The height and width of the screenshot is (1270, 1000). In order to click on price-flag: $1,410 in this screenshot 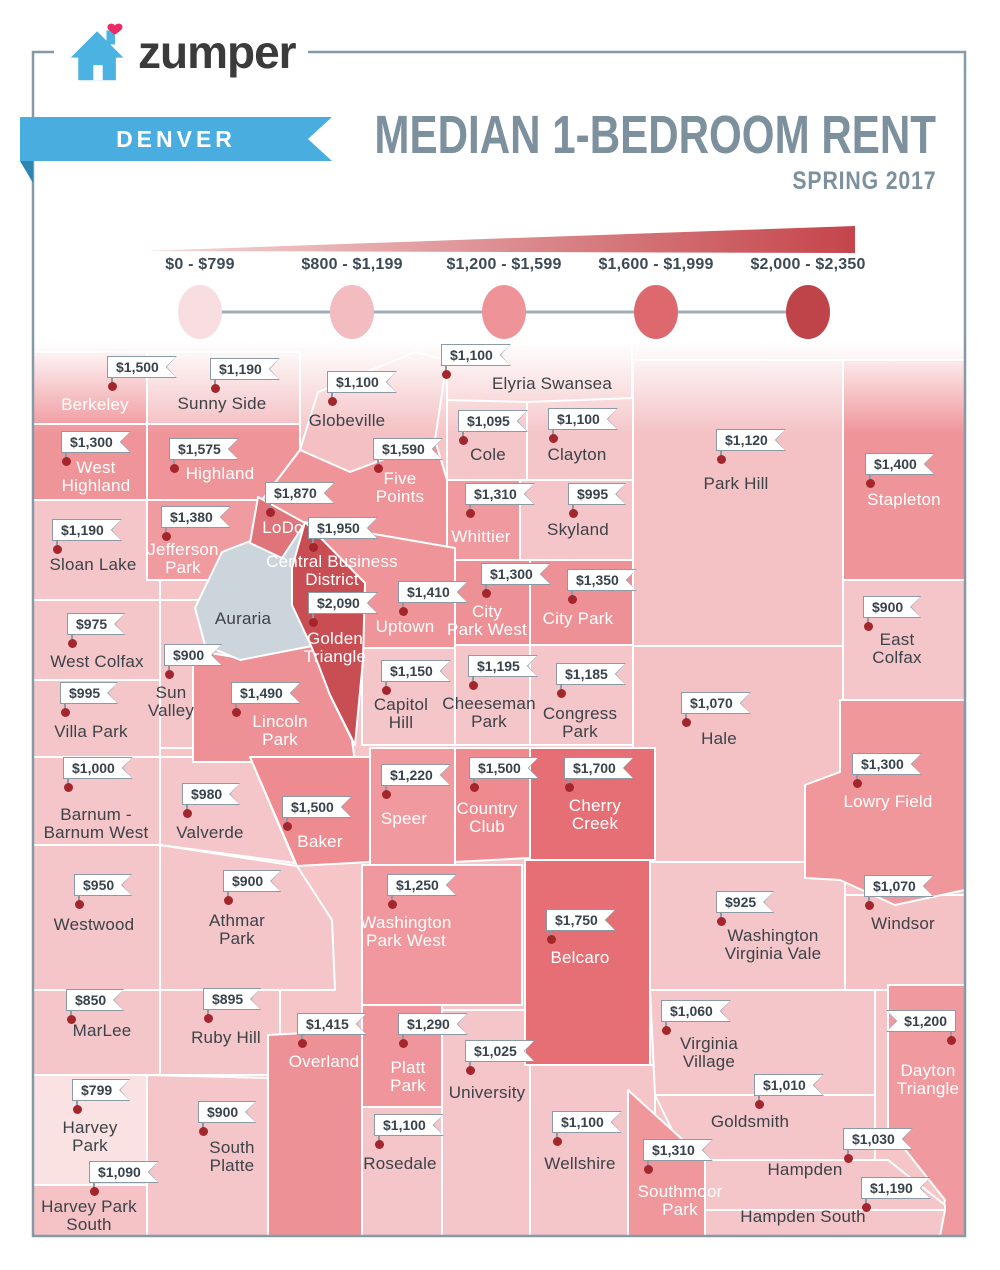, I will do `click(433, 592)`.